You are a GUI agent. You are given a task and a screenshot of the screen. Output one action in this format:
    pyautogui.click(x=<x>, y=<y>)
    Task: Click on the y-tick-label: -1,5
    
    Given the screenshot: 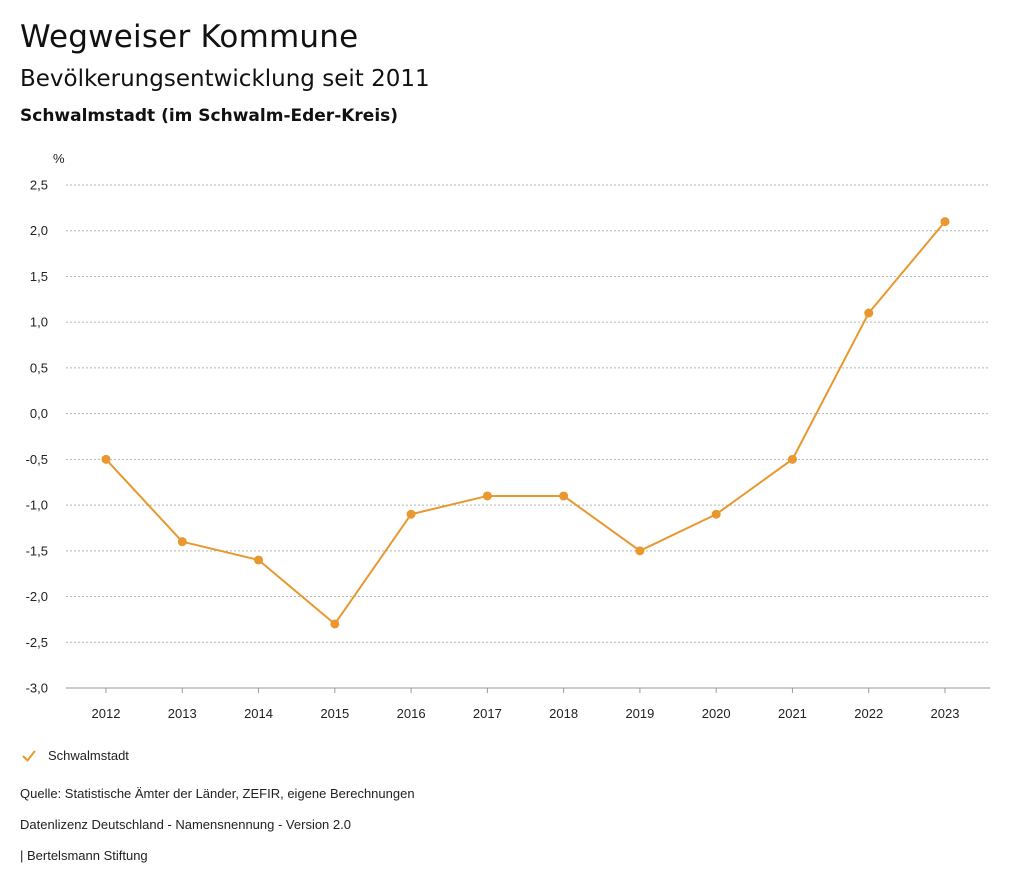 What is the action you would take?
    pyautogui.click(x=37, y=550)
    